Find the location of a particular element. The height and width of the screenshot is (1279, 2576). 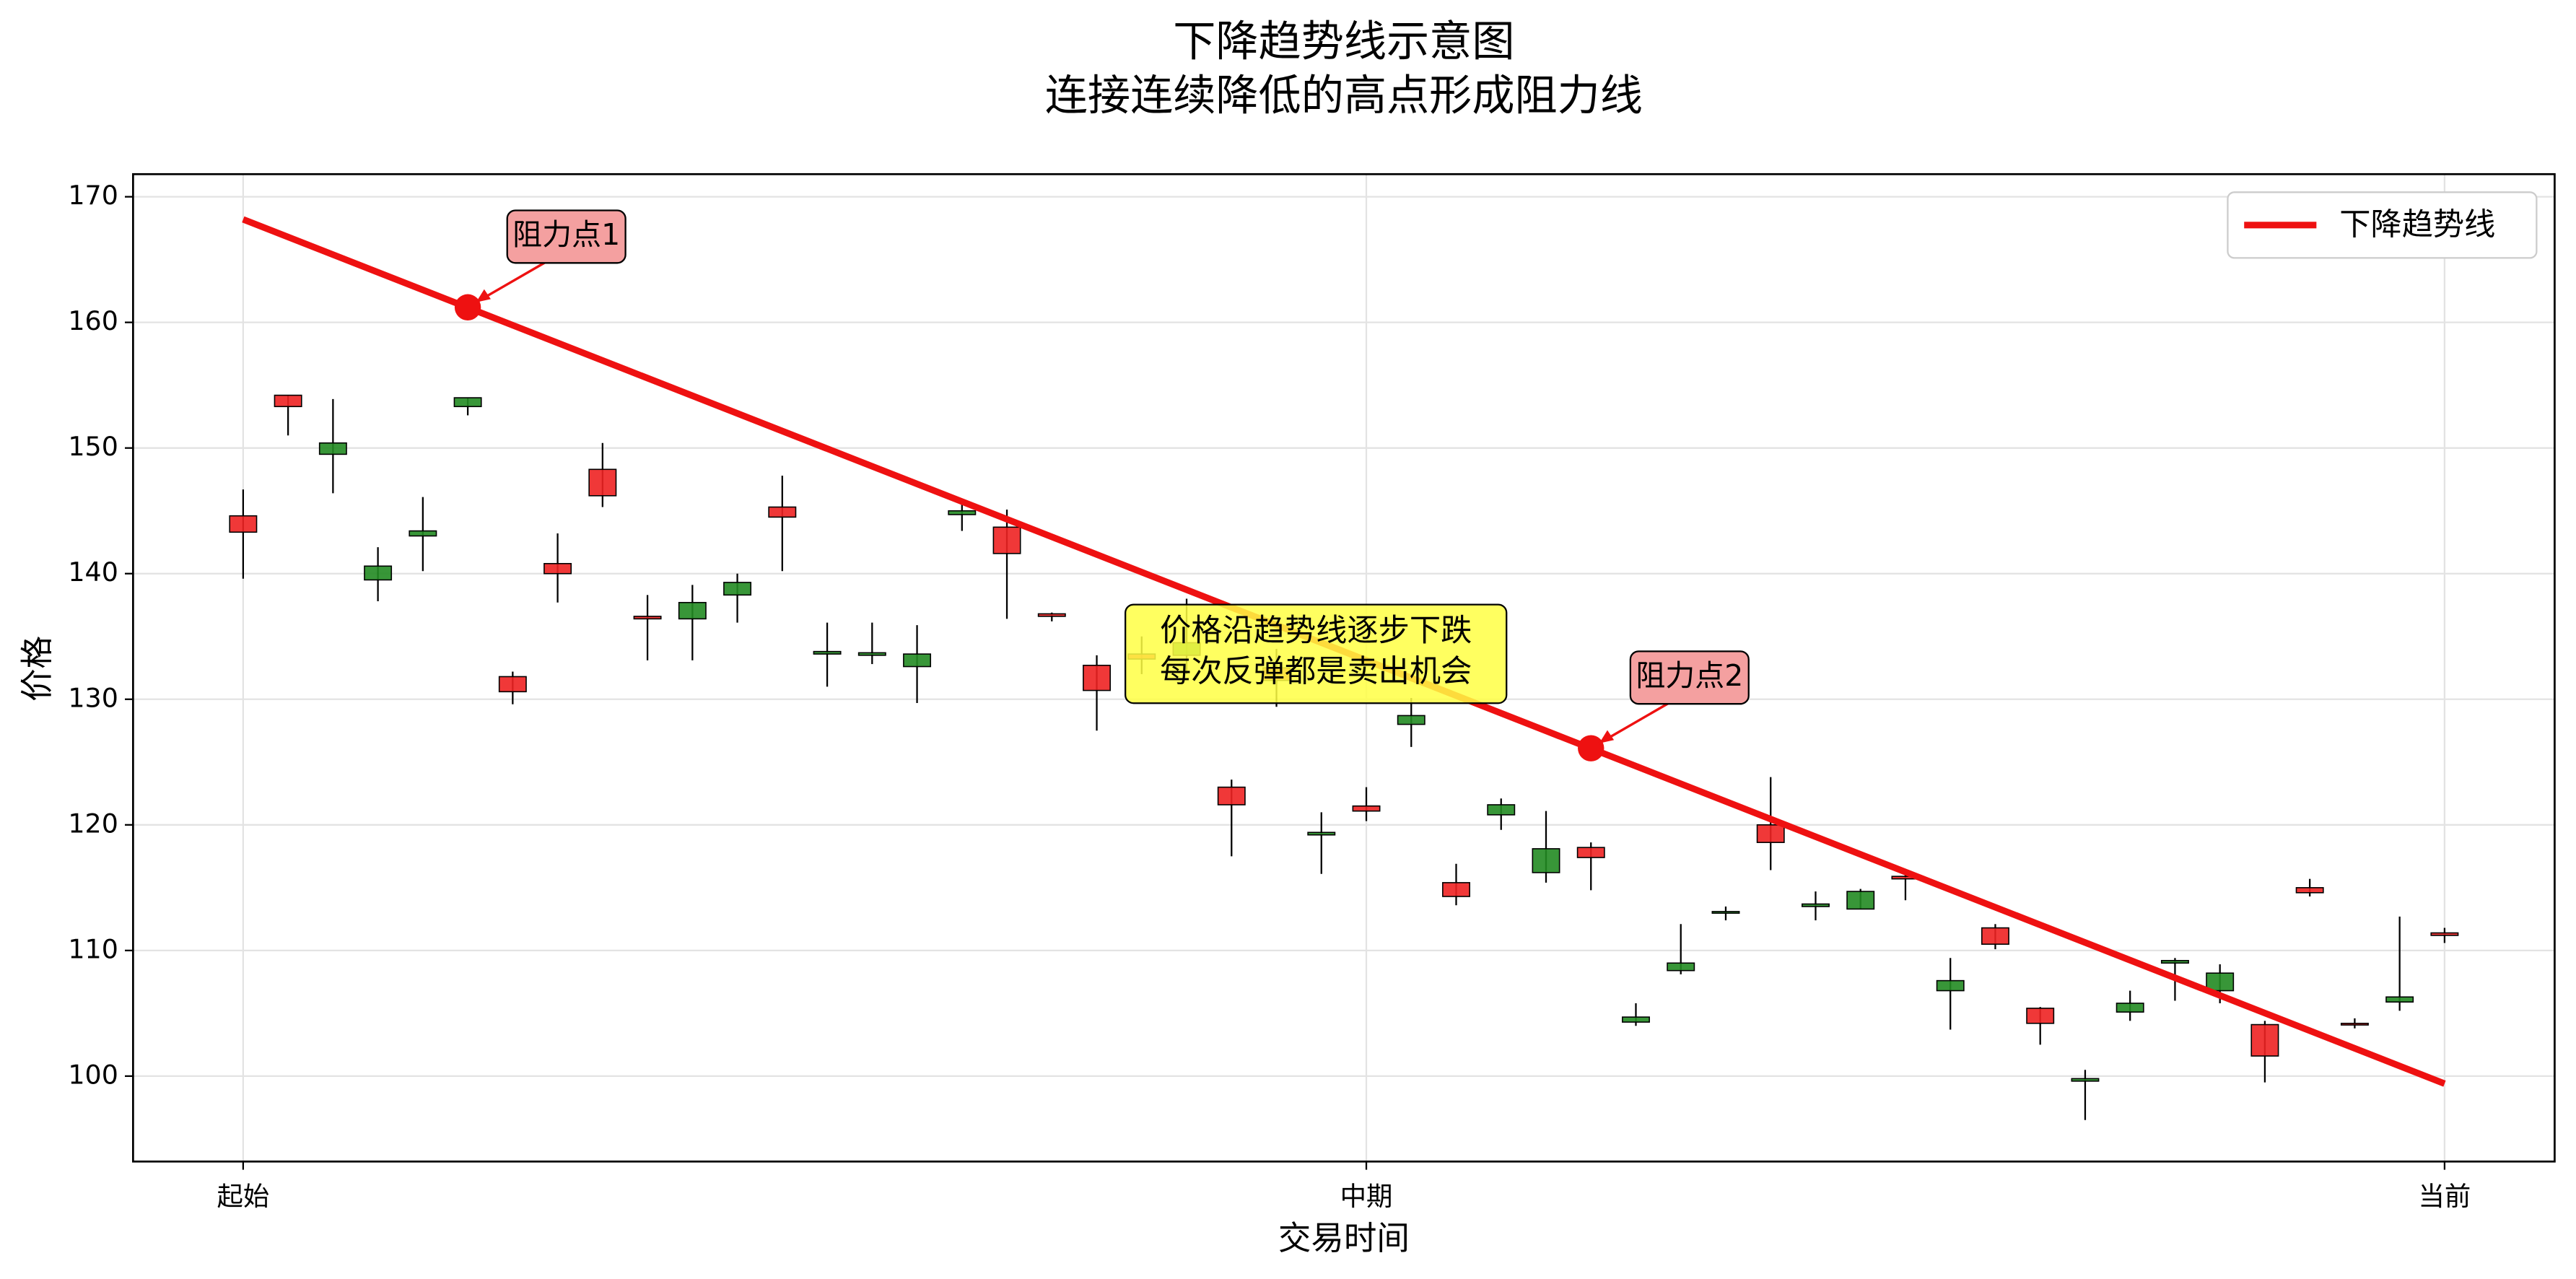

chart-subtitle: 连接连续降低的高点形成阻力线 is located at coordinates (1344, 96).